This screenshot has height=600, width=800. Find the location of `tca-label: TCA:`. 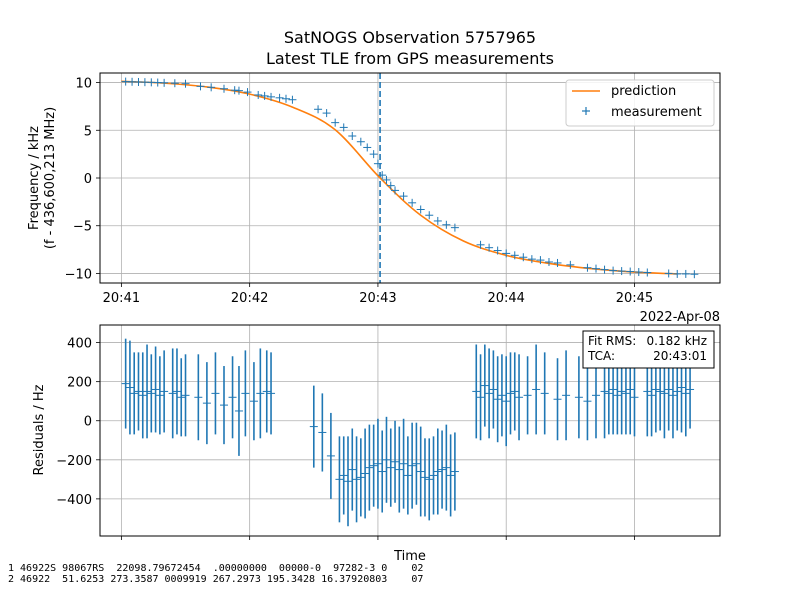

tca-label: TCA: is located at coordinates (601, 356).